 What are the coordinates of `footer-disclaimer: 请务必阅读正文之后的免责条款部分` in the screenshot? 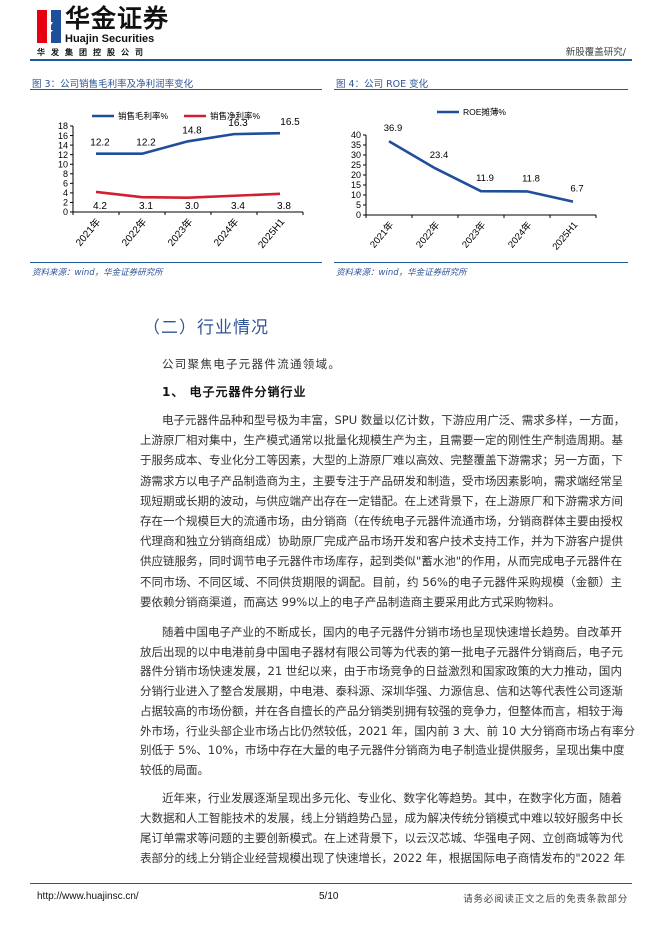 It's located at (545, 899).